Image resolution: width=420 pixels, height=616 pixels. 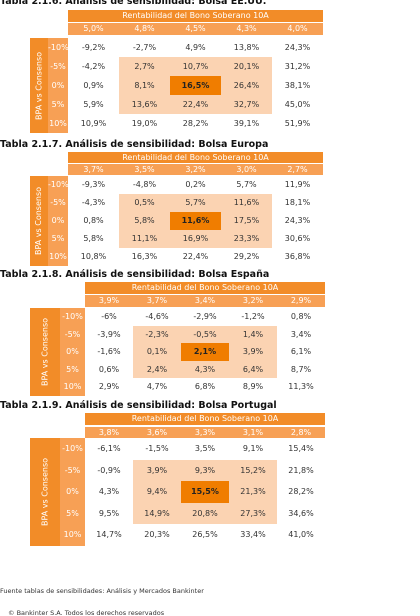 I want to click on cell: 3,9%, so click(x=253, y=352).